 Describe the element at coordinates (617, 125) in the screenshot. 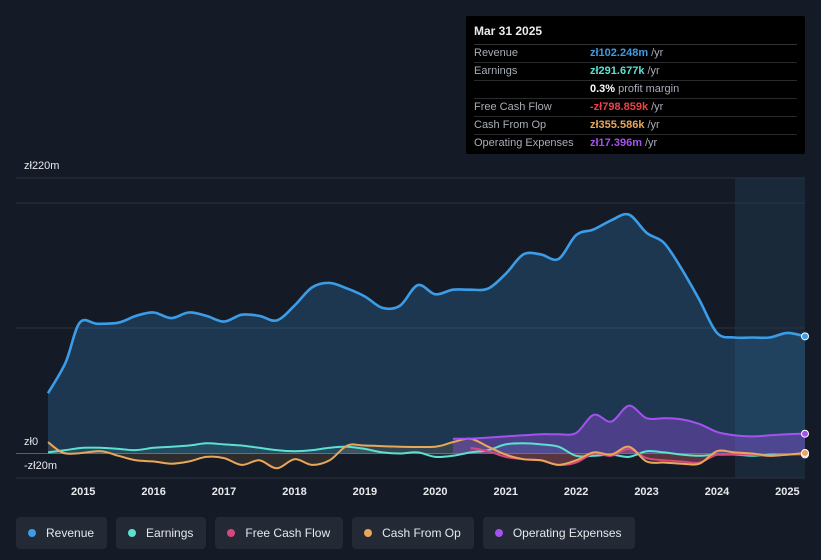

I see `tooltip-row-value: zł355.586k` at that location.